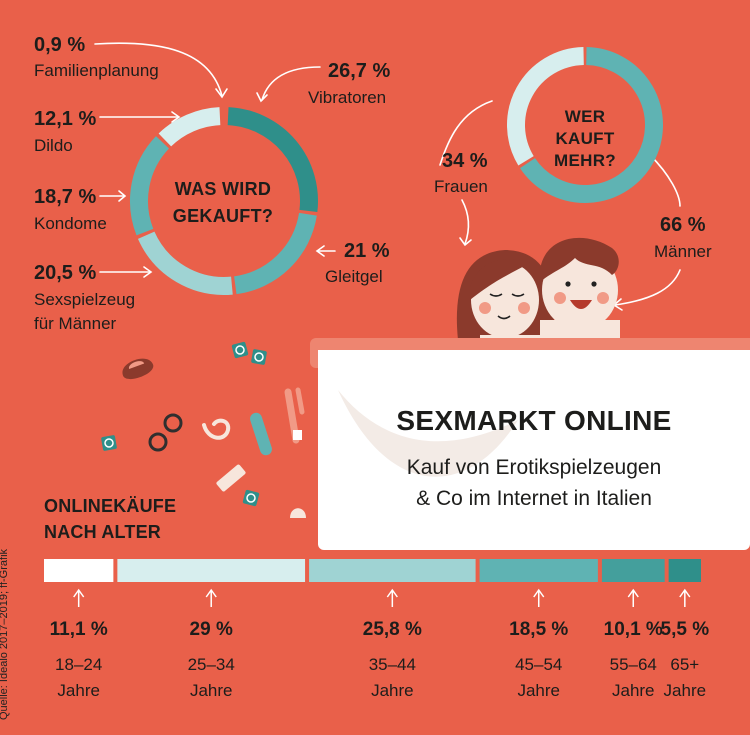 This screenshot has width=750, height=735. What do you see at coordinates (465, 161) in the screenshot?
I see `pct-frauen: 34 %` at bounding box center [465, 161].